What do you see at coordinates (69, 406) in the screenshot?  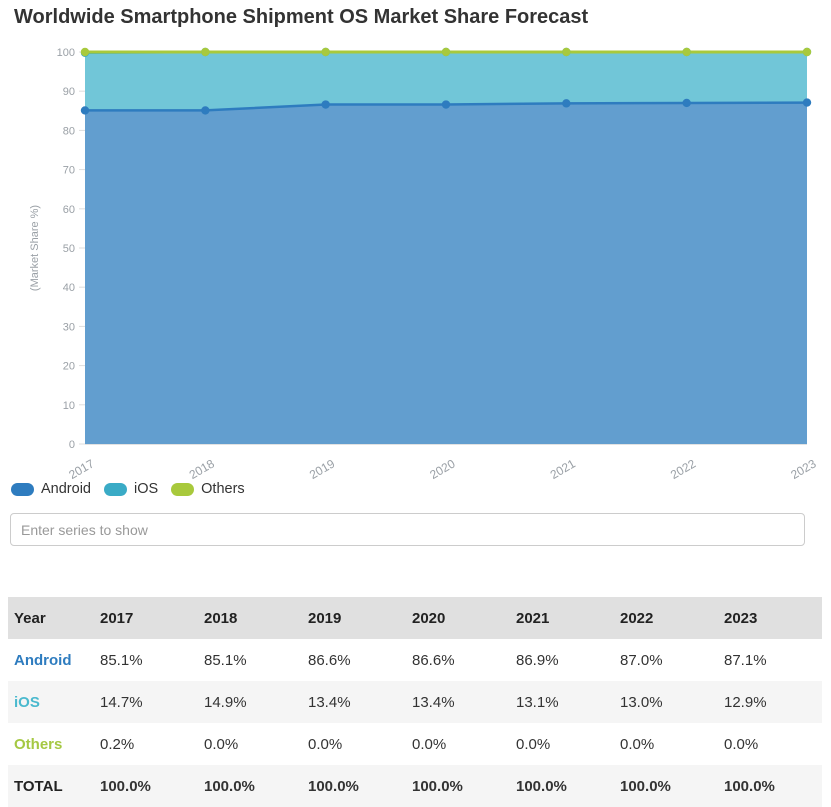 I see `y-axis-tick-label: 10` at bounding box center [69, 406].